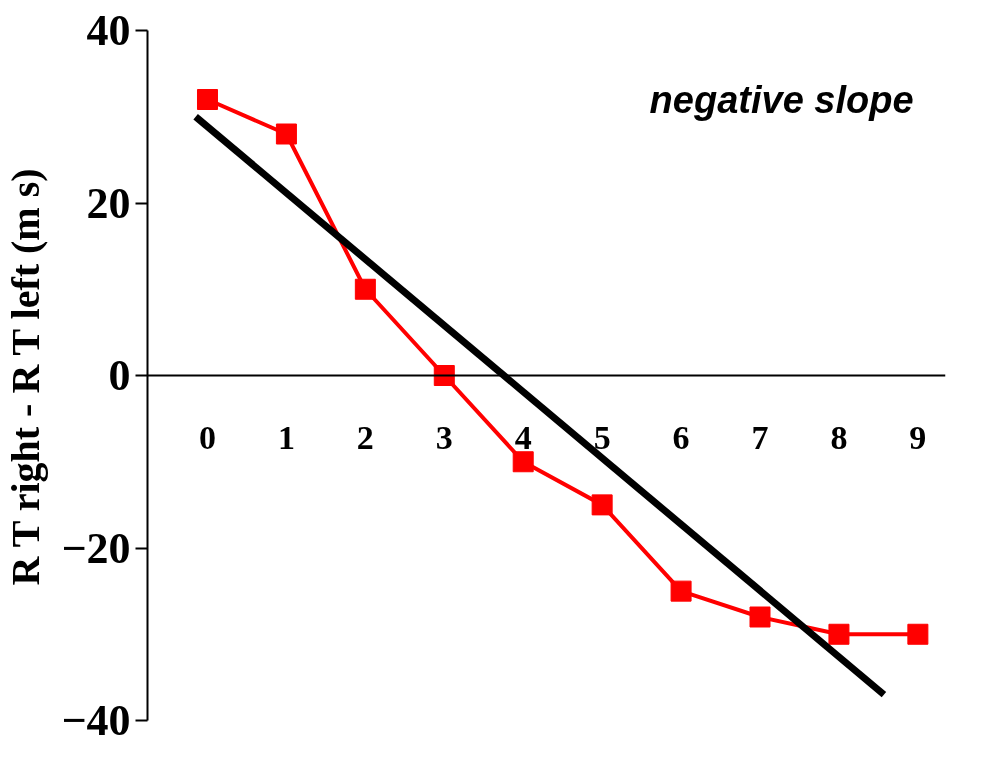 The width and height of the screenshot is (1005, 779). What do you see at coordinates (681, 437) in the screenshot?
I see `x-tick-label: 6` at bounding box center [681, 437].